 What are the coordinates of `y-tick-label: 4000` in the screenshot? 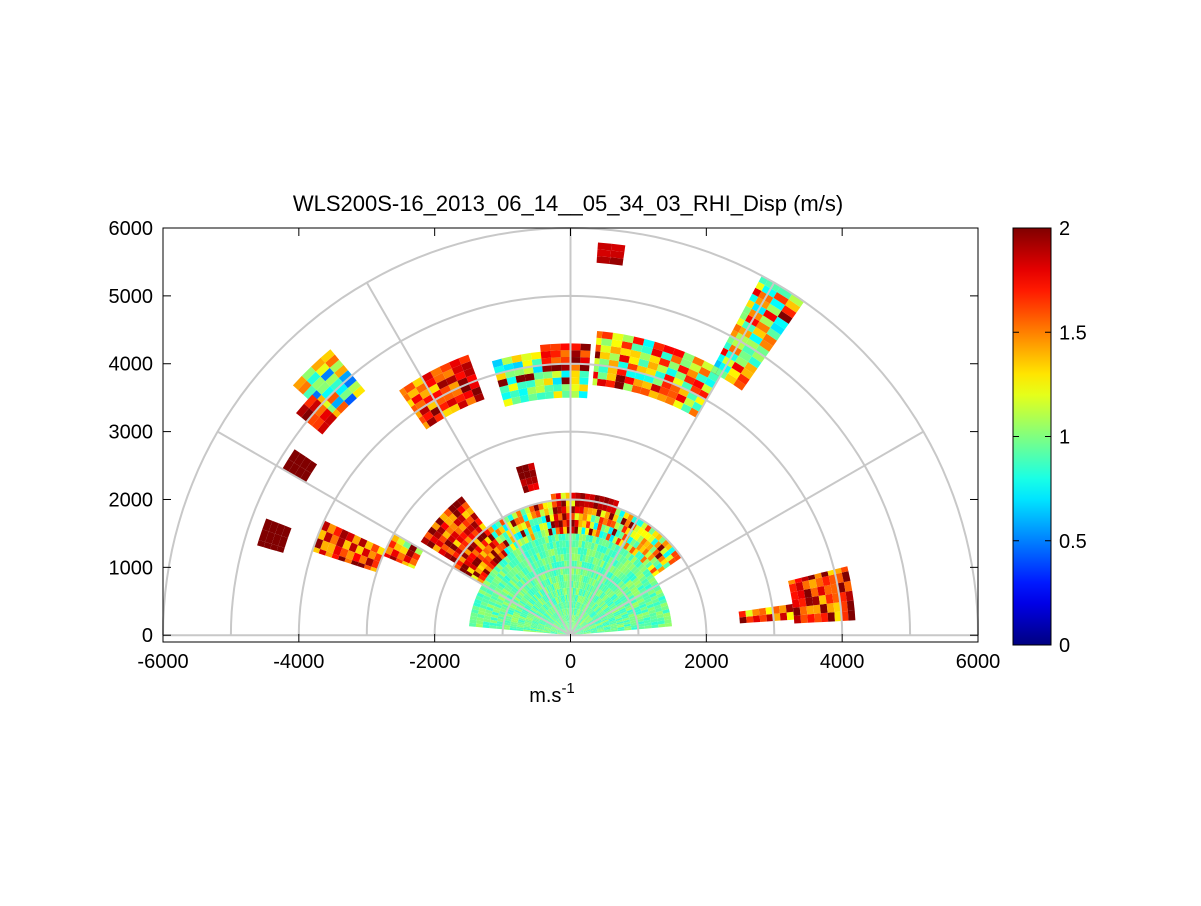 It's located at (131, 365).